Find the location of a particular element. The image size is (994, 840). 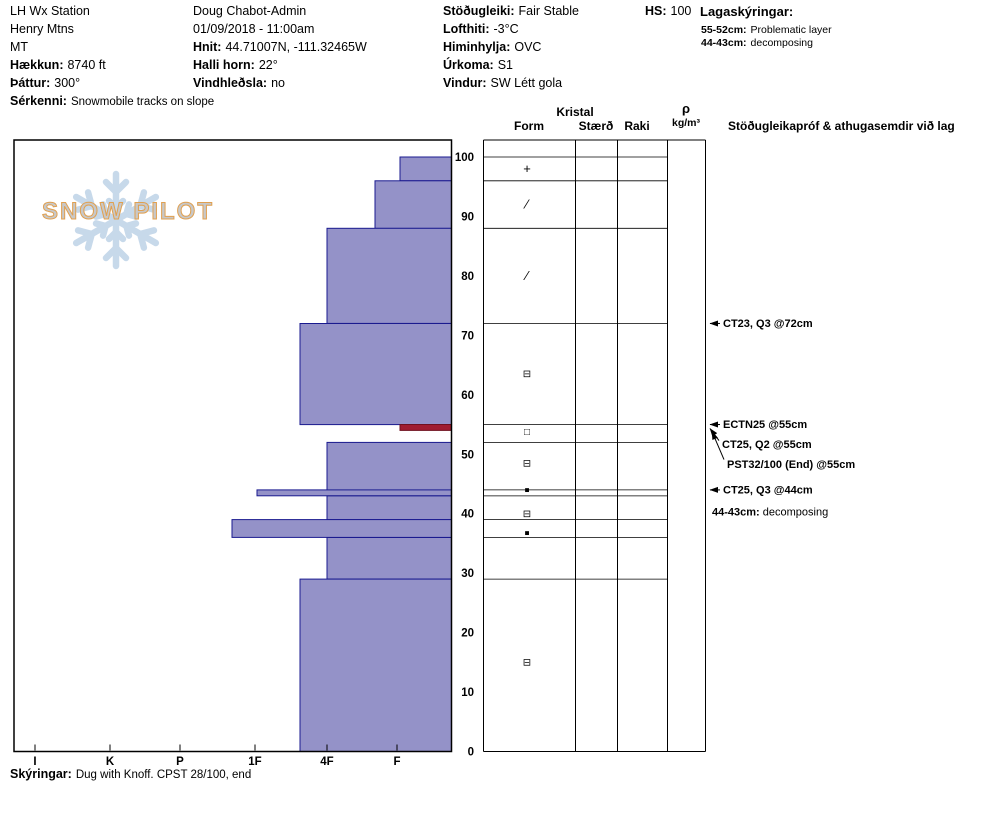

depth-axis-label: 20 is located at coordinates (467, 634).